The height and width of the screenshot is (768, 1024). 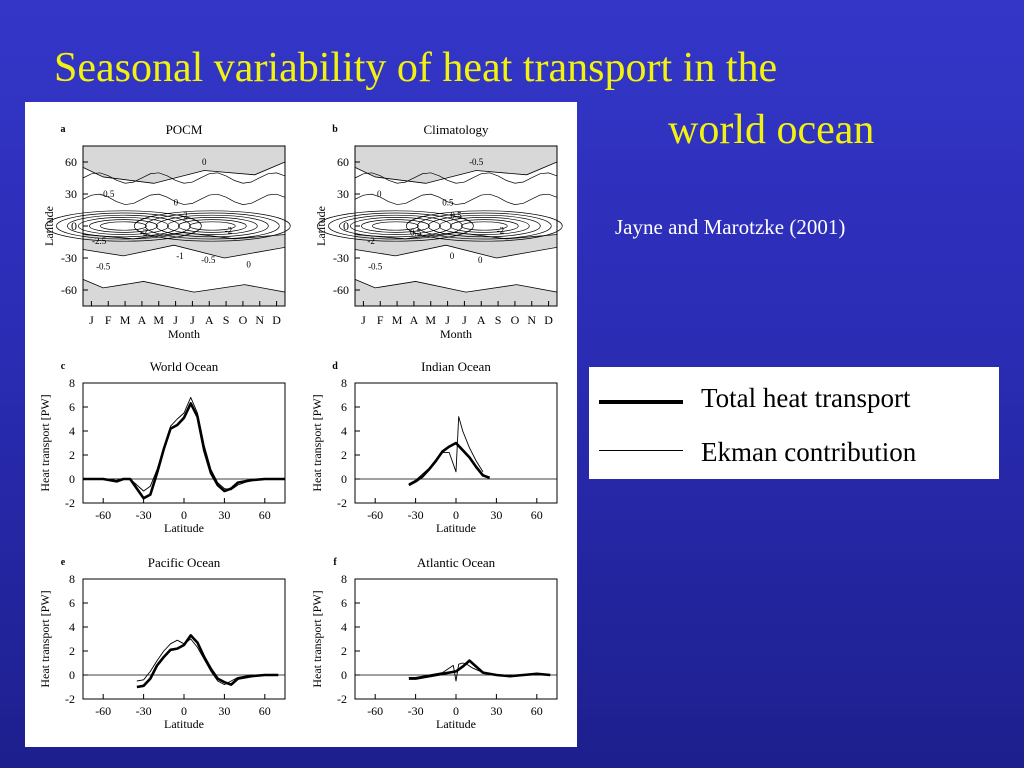 I want to click on chart-a-shaded-north-band, so click(x=184, y=164).